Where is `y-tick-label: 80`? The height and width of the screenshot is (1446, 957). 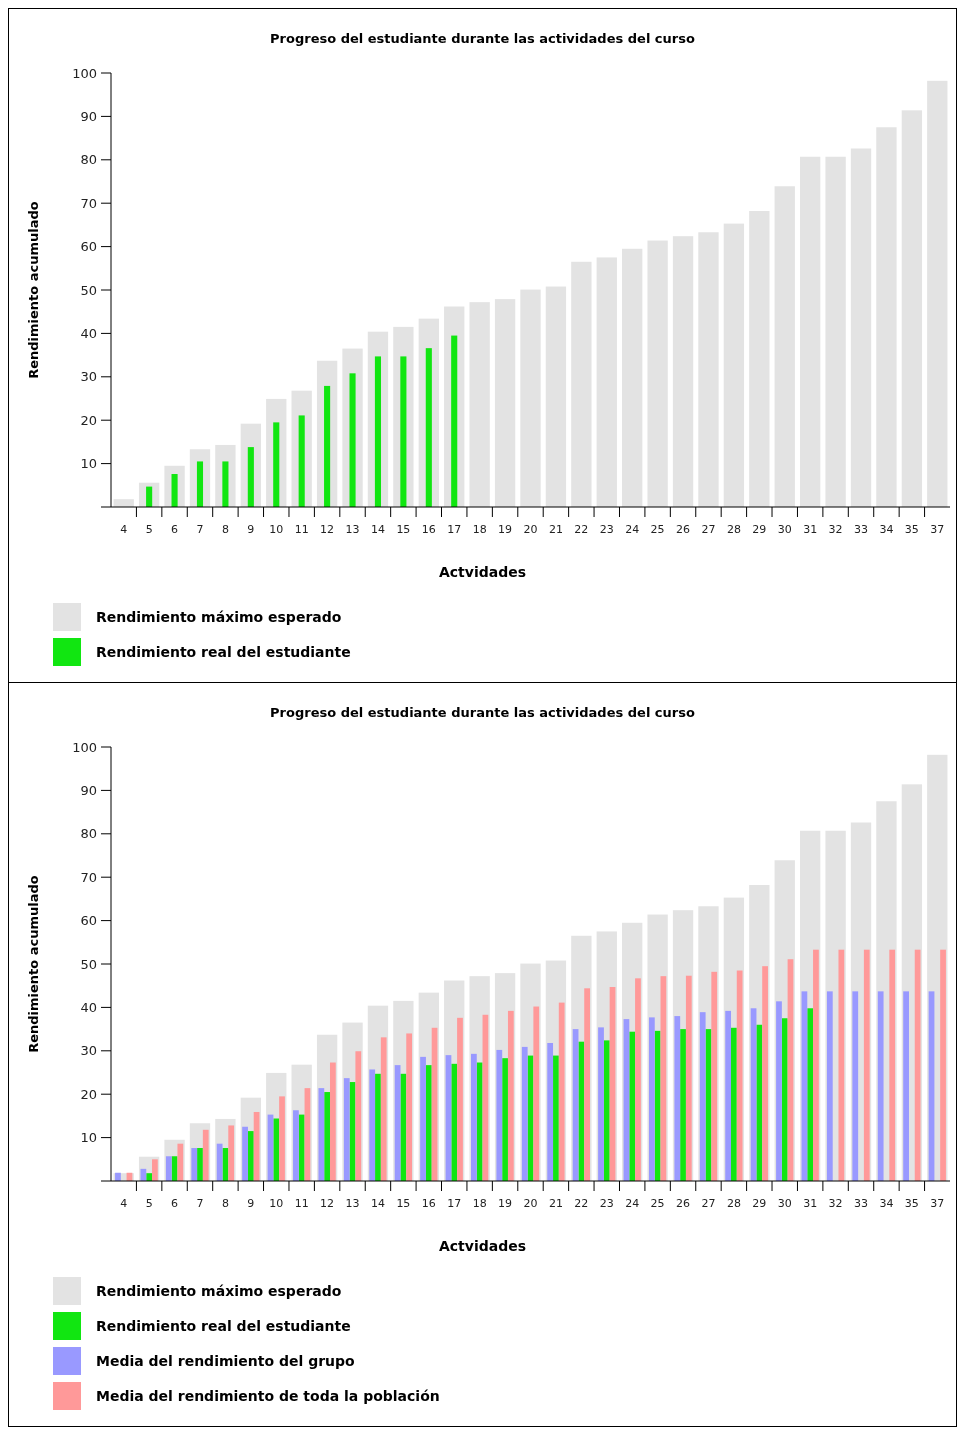
y-tick-label: 80 is located at coordinates (88, 834).